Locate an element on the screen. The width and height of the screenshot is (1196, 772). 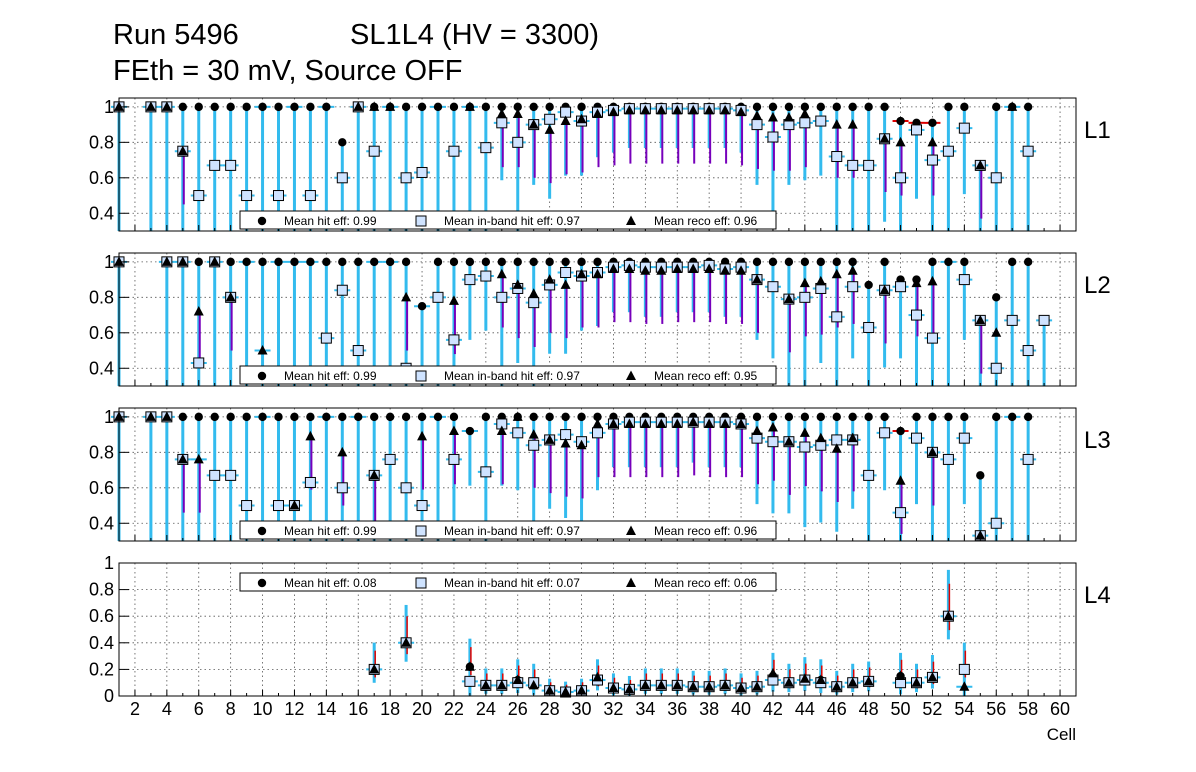
x-tick-label: 42 is located at coordinates (773, 709).